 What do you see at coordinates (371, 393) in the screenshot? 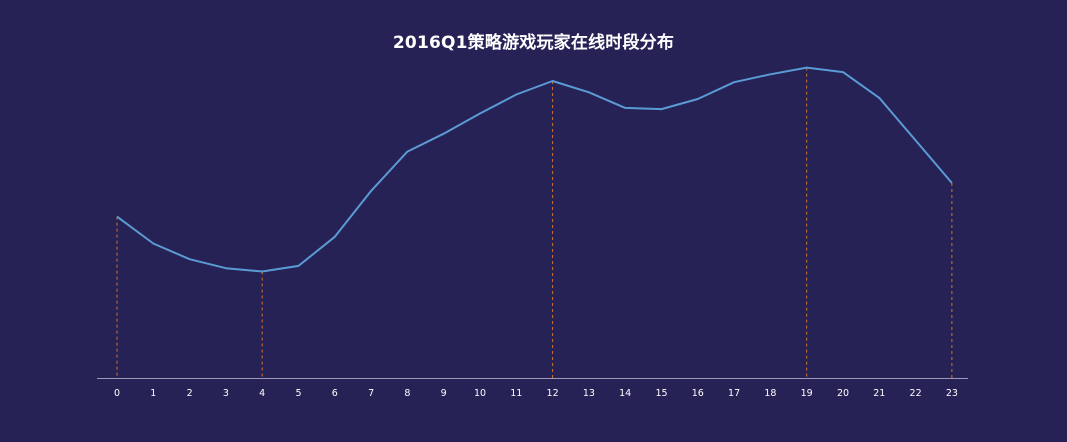
I see `x-tick-label: 7` at bounding box center [371, 393].